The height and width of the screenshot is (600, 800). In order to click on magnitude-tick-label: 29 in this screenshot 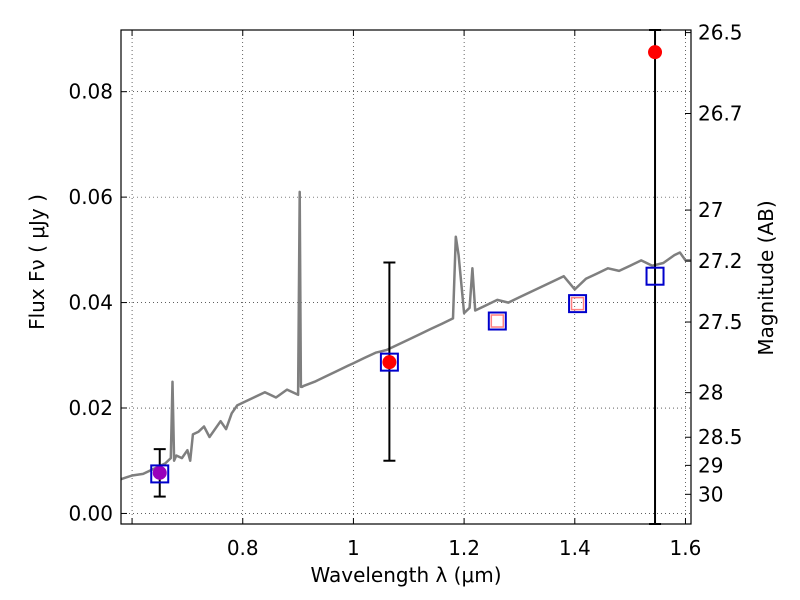, I will do `click(710, 465)`.